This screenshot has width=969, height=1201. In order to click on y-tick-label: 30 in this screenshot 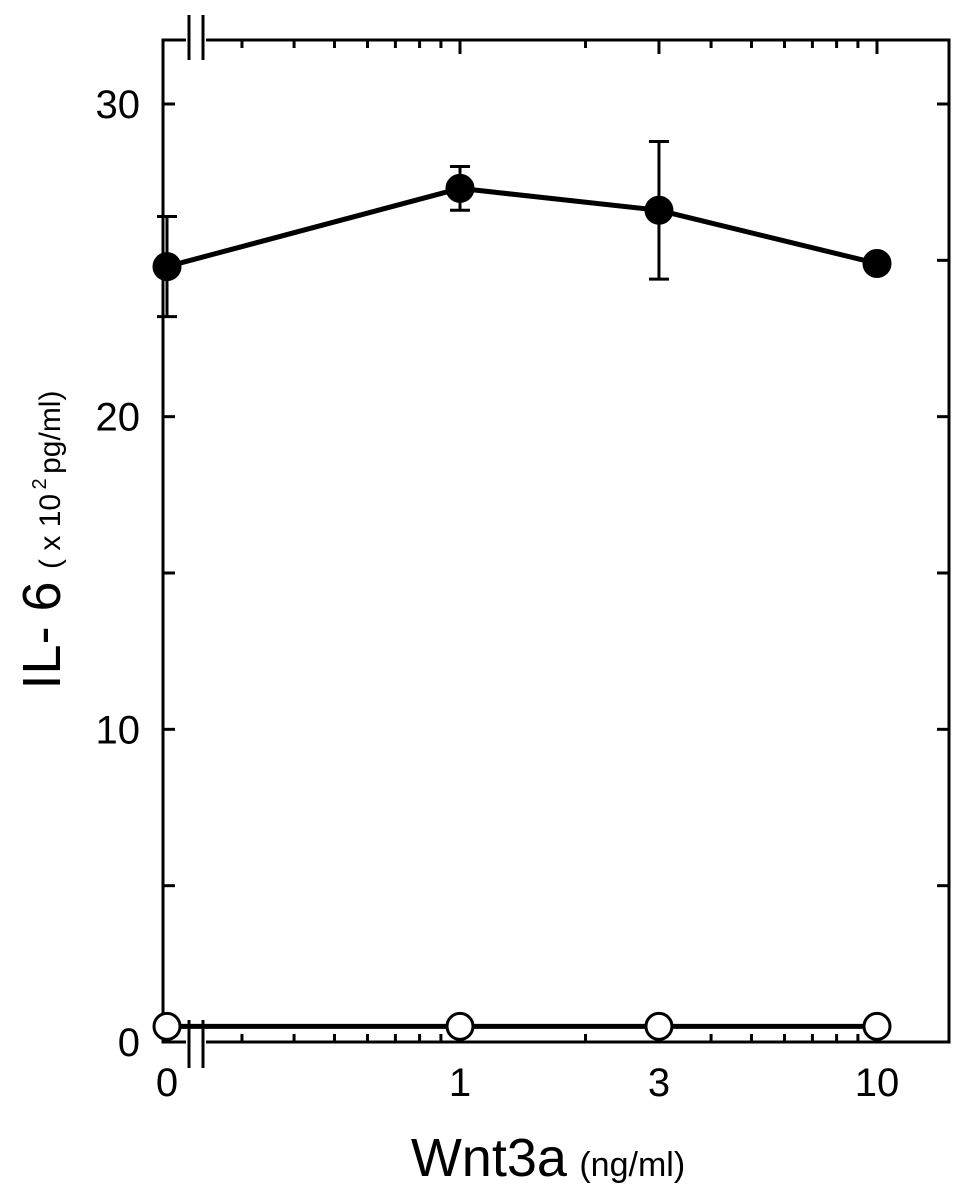, I will do `click(118, 105)`.